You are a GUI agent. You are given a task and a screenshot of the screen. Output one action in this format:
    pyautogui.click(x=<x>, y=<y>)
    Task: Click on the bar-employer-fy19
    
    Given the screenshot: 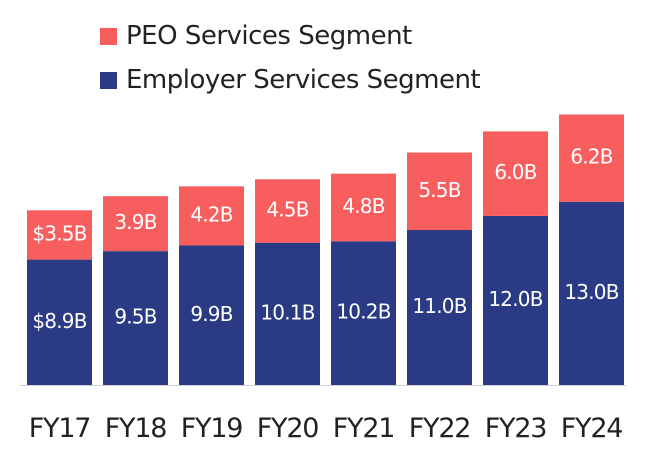 What is the action you would take?
    pyautogui.click(x=211, y=315)
    